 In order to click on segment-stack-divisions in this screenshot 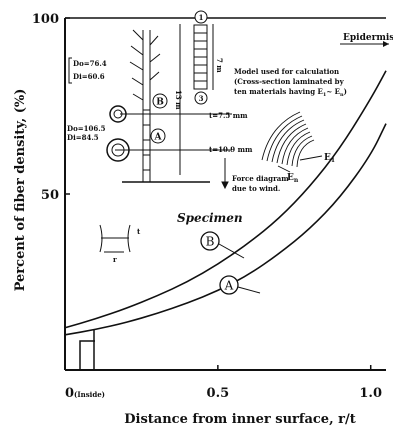, I will do `click(200, 57)`.